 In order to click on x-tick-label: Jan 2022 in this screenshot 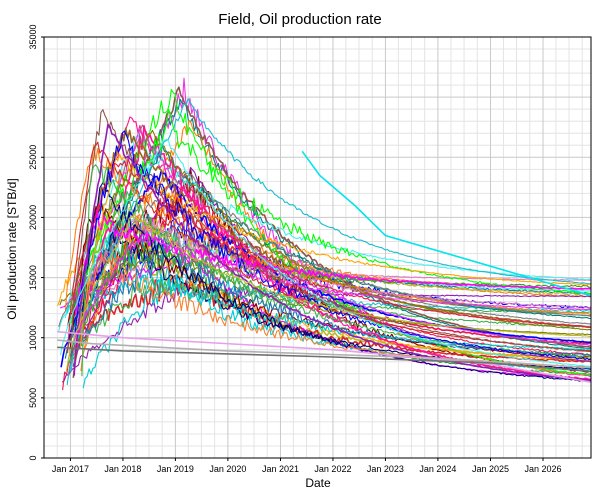, I will do `click(332, 469)`.